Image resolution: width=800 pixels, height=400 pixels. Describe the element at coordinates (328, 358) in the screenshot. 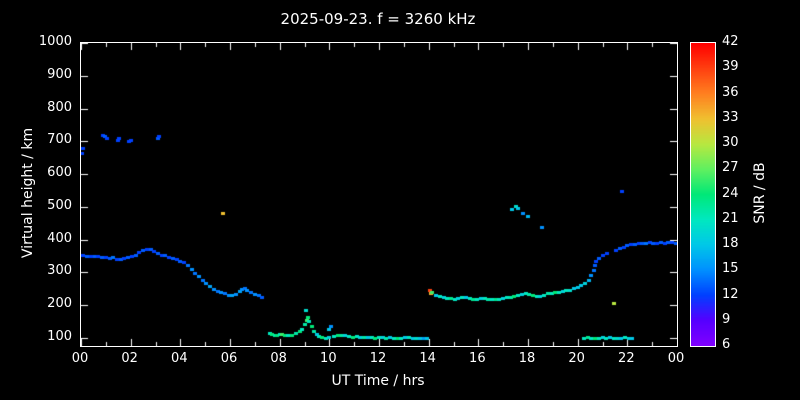

I see `x-tick-label: 10` at that location.